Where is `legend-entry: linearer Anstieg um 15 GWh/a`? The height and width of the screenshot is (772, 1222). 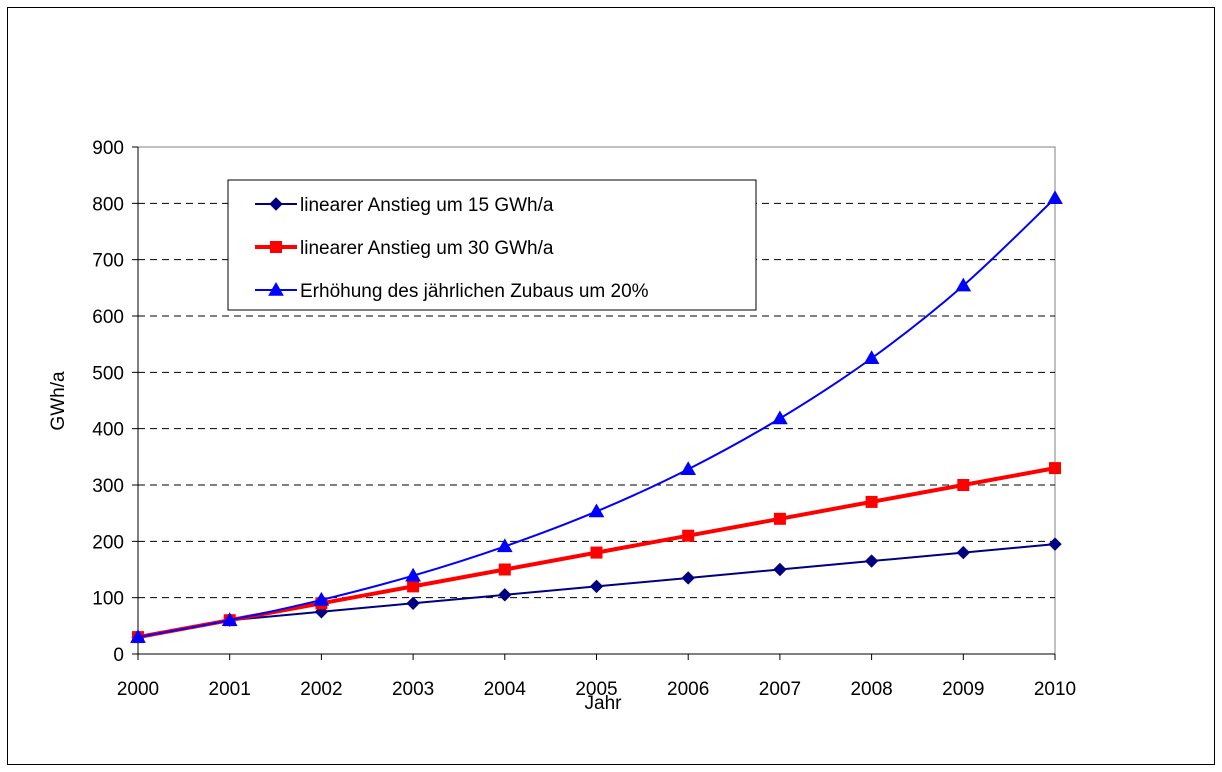
legend-entry: linearer Anstieg um 15 GWh/a is located at coordinates (404, 205).